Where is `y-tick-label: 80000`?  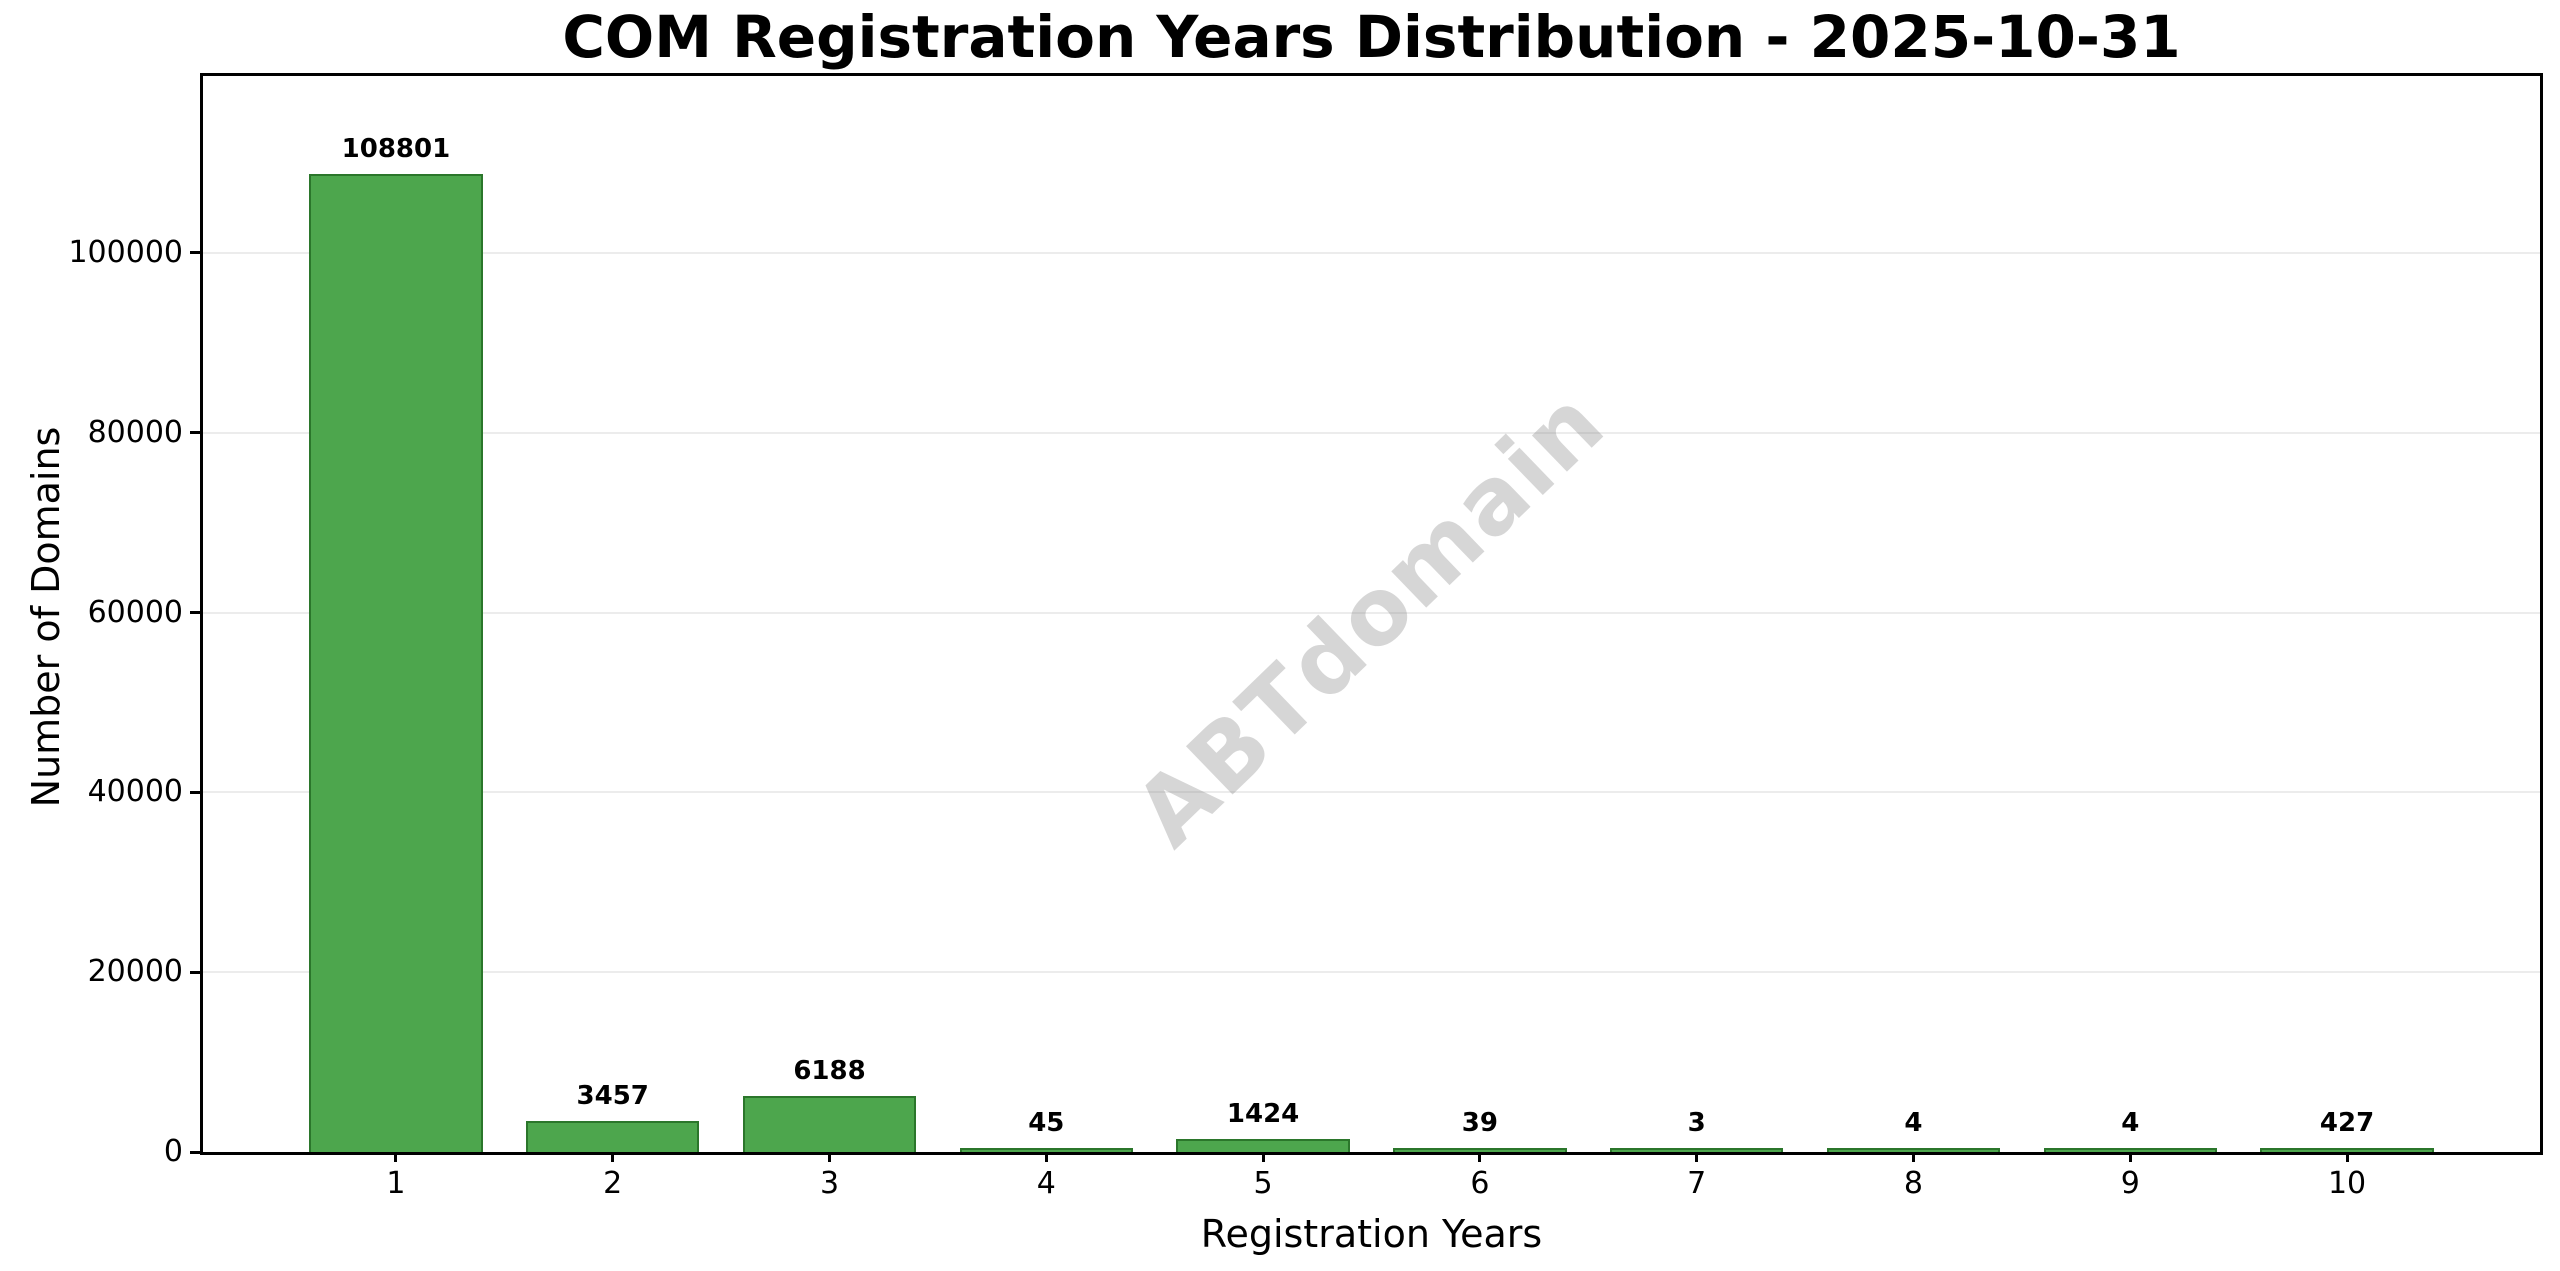
y-tick-label: 80000 is located at coordinates (135, 432).